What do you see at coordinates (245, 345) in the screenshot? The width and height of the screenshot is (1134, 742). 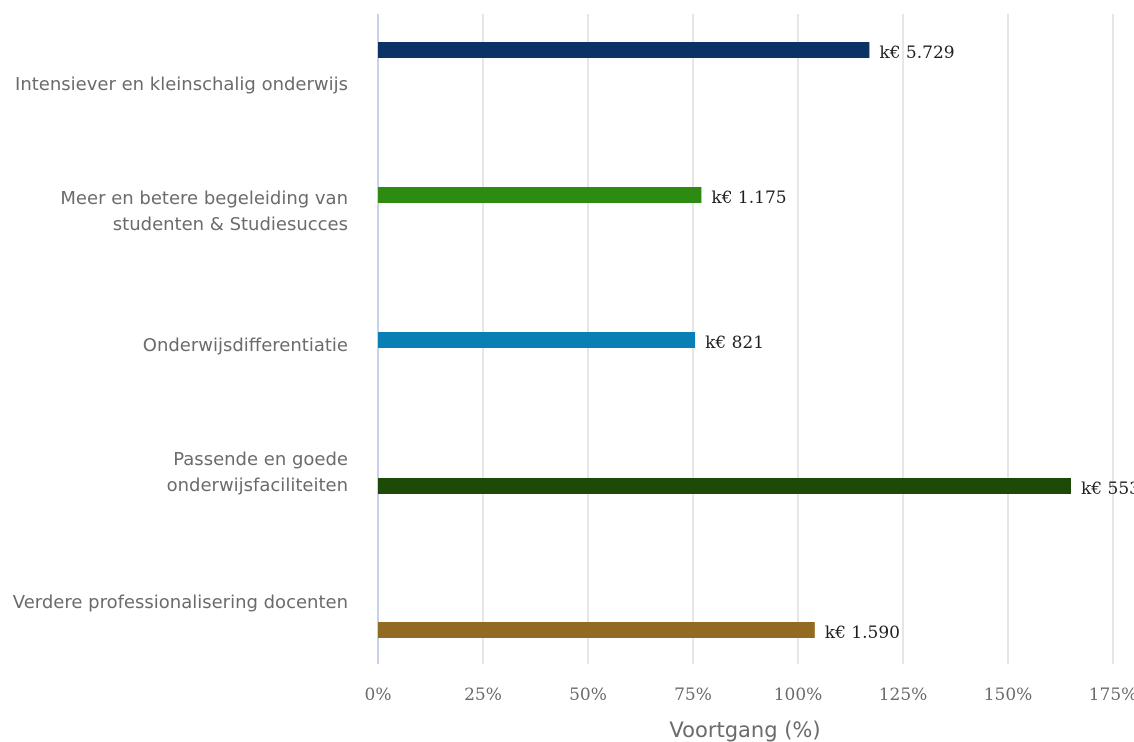 I see `category-label: Onderwijsdifferentiatie` at bounding box center [245, 345].